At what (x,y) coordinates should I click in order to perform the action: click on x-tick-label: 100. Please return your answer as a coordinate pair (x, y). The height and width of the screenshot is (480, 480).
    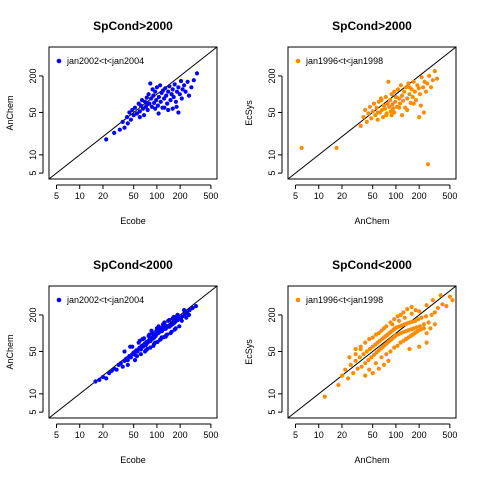
    Looking at the image, I should click on (156, 435).